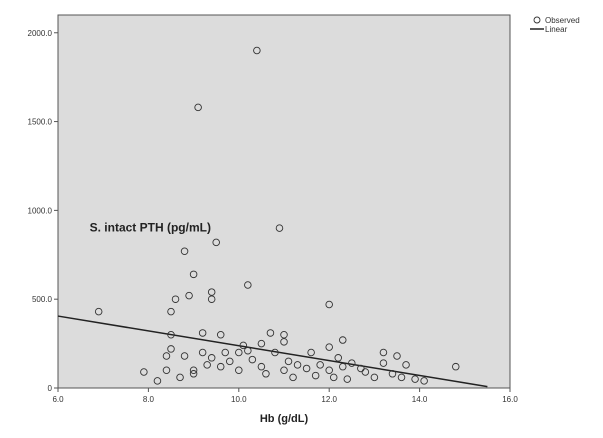  What do you see at coordinates (239, 399) in the screenshot?
I see `x-tick-label: 10.0` at bounding box center [239, 399].